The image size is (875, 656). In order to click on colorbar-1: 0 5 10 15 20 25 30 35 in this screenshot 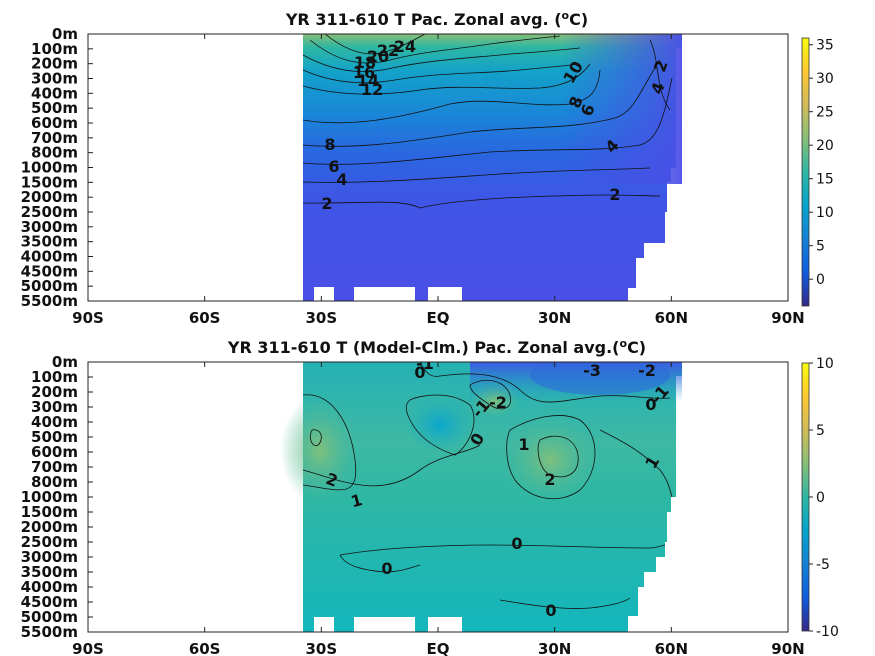, I will do `click(817, 172)`.